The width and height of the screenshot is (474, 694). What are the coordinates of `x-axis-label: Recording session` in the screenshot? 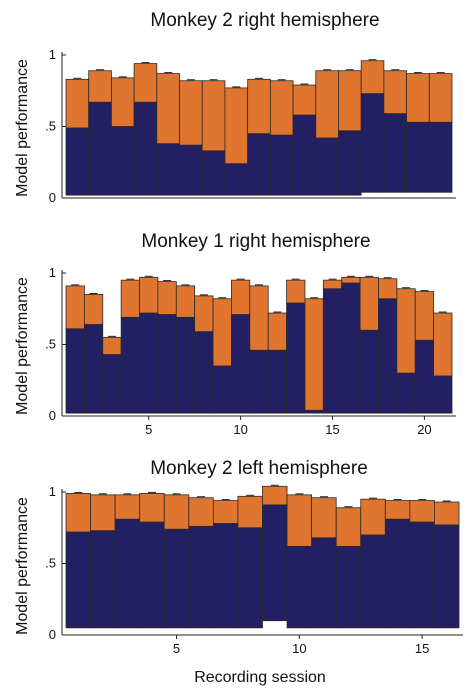 It's located at (260, 677).